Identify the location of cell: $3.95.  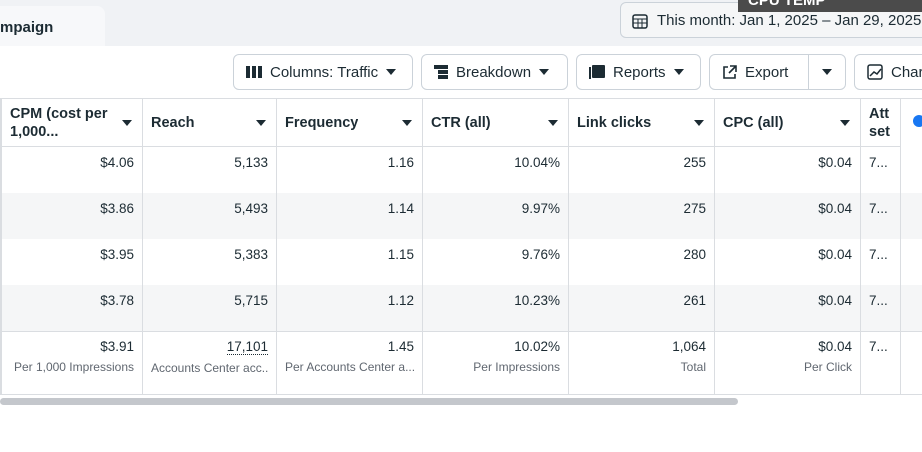
(72, 262).